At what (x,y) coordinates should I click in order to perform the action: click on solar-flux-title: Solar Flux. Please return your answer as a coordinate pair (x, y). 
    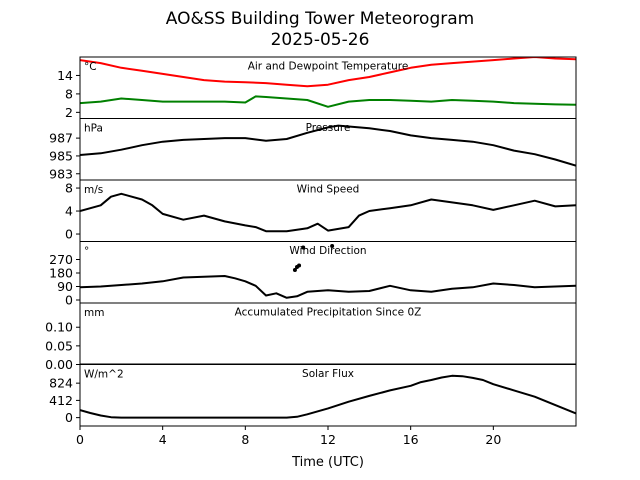
    Looking at the image, I should click on (328, 374).